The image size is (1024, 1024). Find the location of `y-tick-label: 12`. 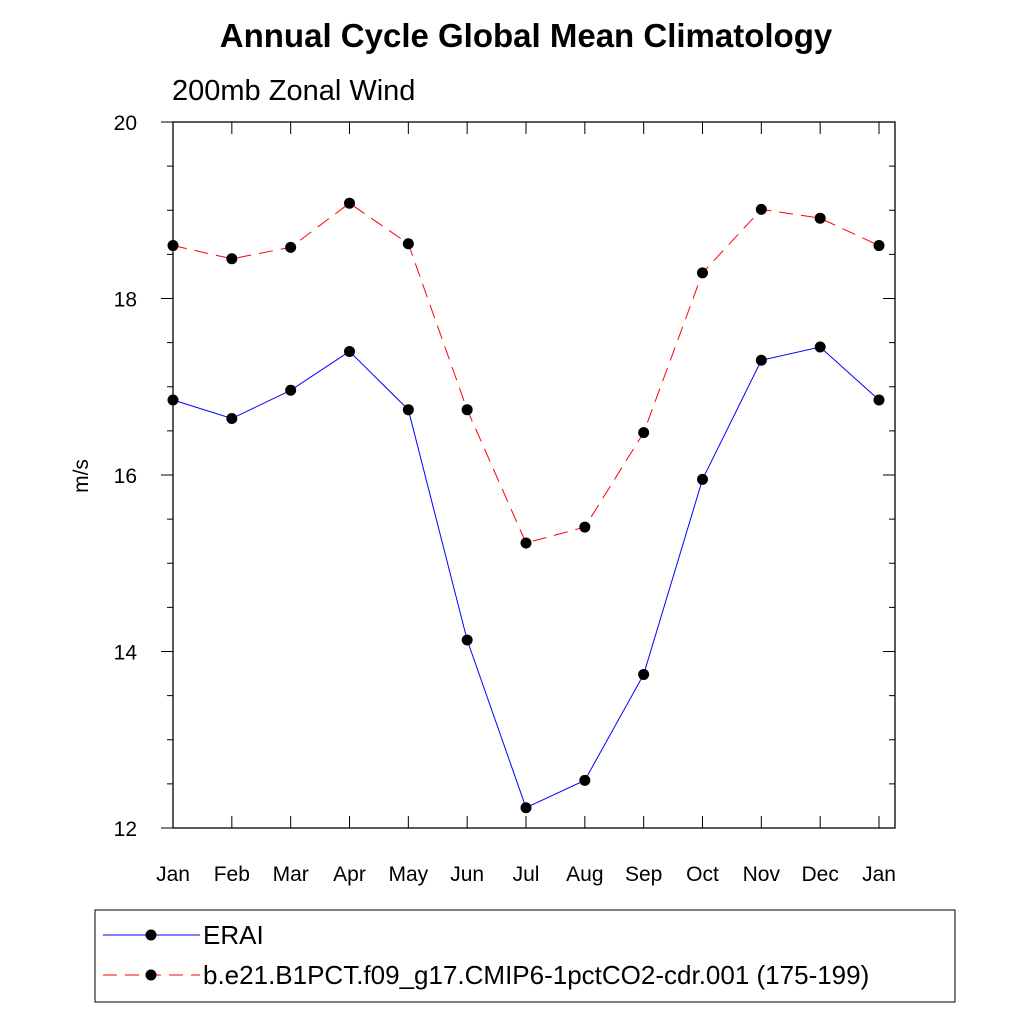

y-tick-label: 12 is located at coordinates (125, 829).